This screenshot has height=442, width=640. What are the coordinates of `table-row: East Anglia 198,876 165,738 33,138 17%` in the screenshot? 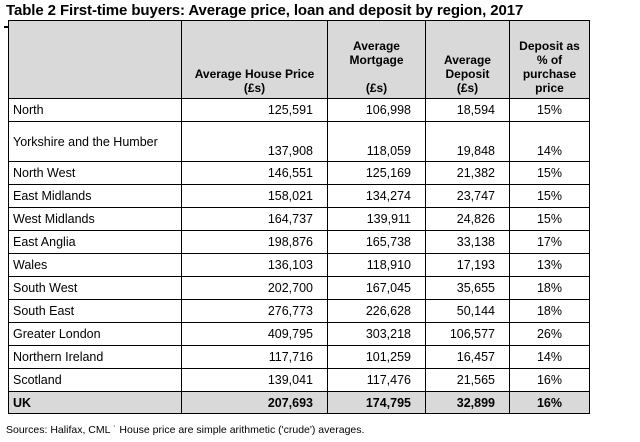 It's located at (299, 242).